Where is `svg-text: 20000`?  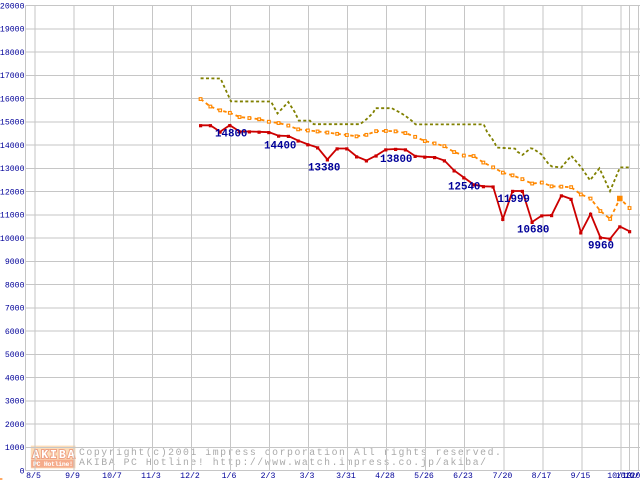 svg-text: 20000 is located at coordinates (12, 6).